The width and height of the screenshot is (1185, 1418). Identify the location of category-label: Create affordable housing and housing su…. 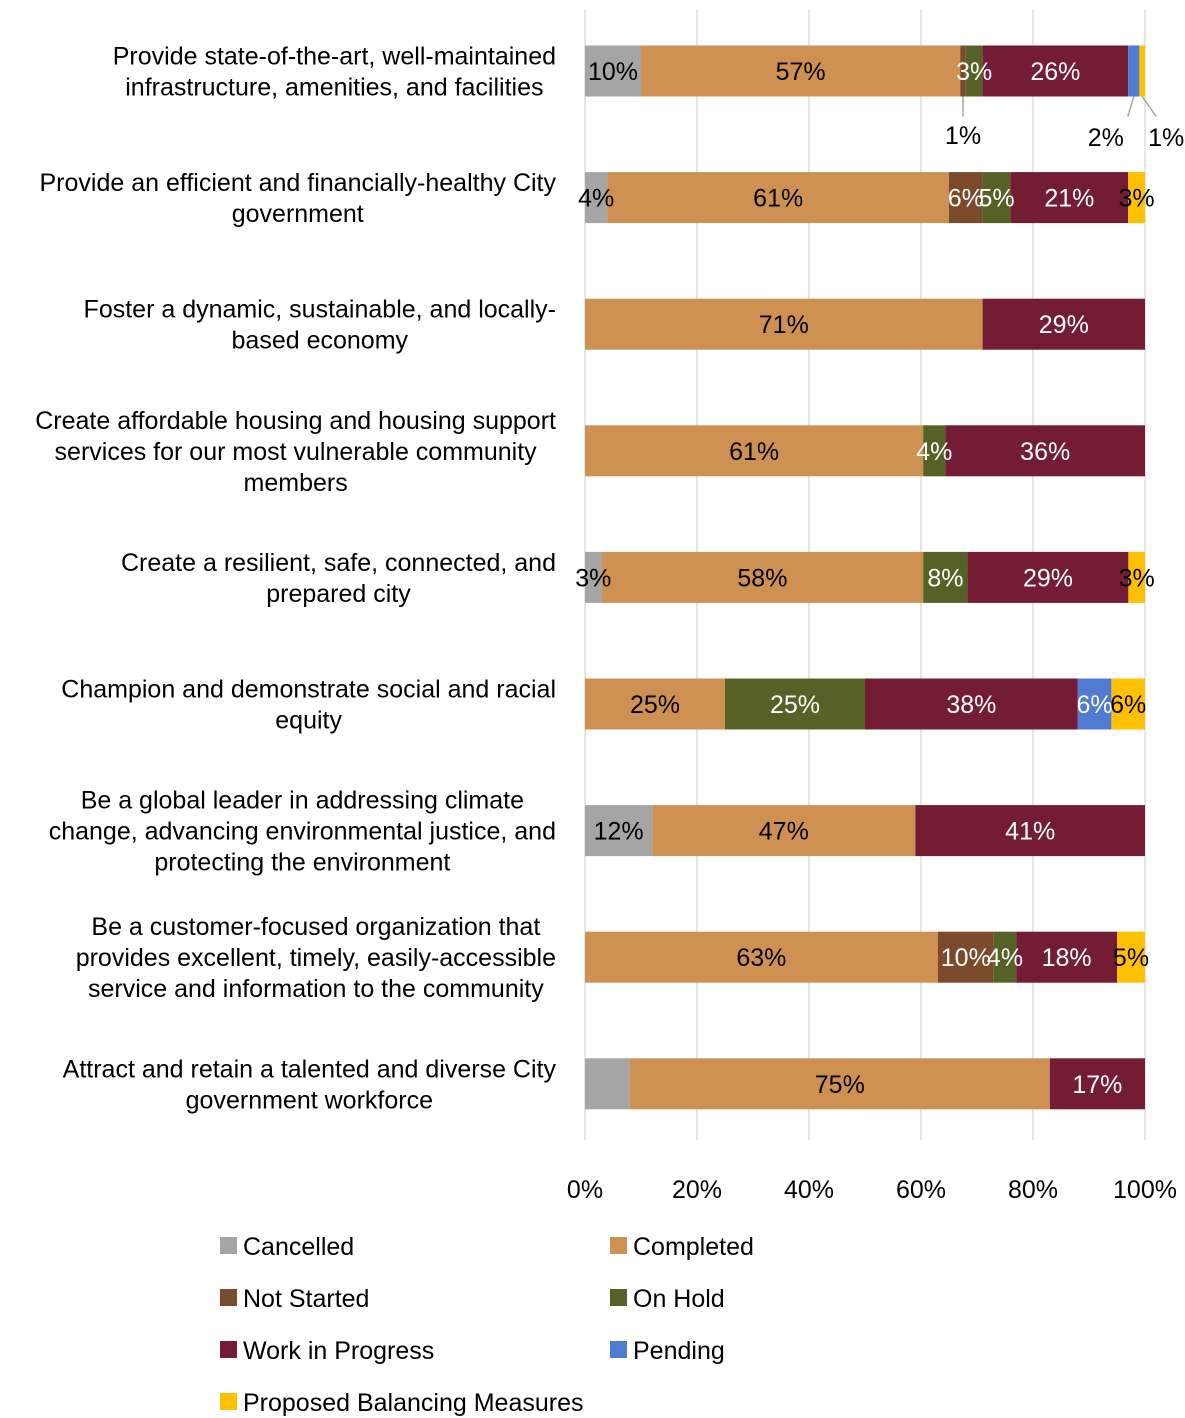
(295, 452).